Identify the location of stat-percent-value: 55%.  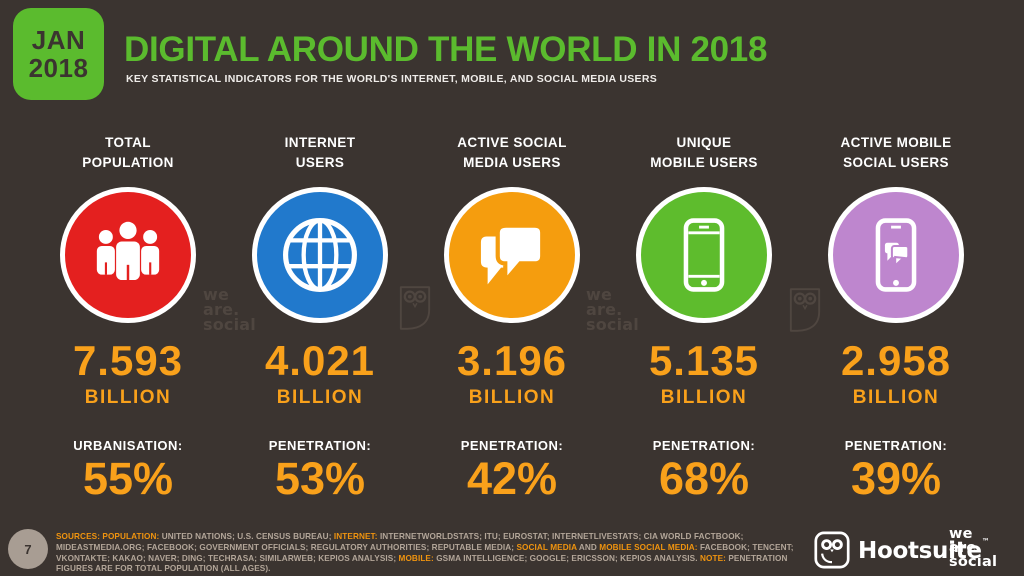
(128, 478).